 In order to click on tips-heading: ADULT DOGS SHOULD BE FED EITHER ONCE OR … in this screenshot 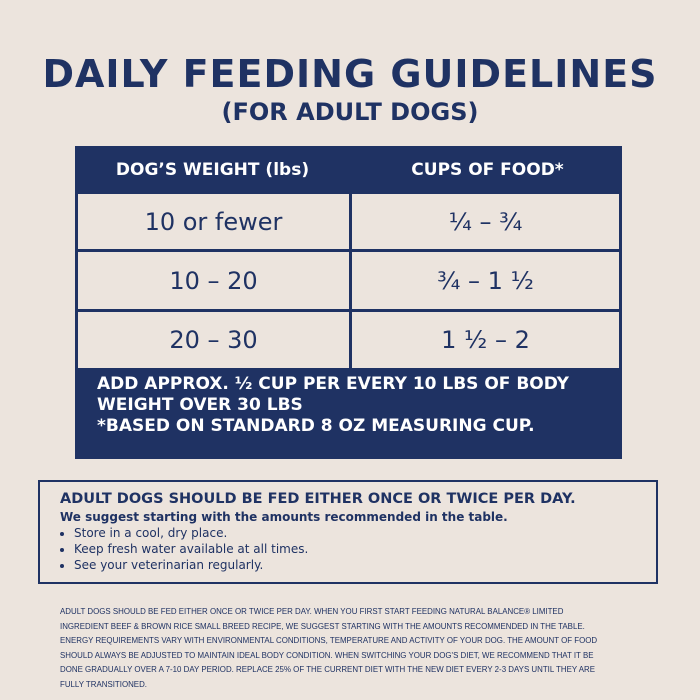, I will do `click(318, 499)`.